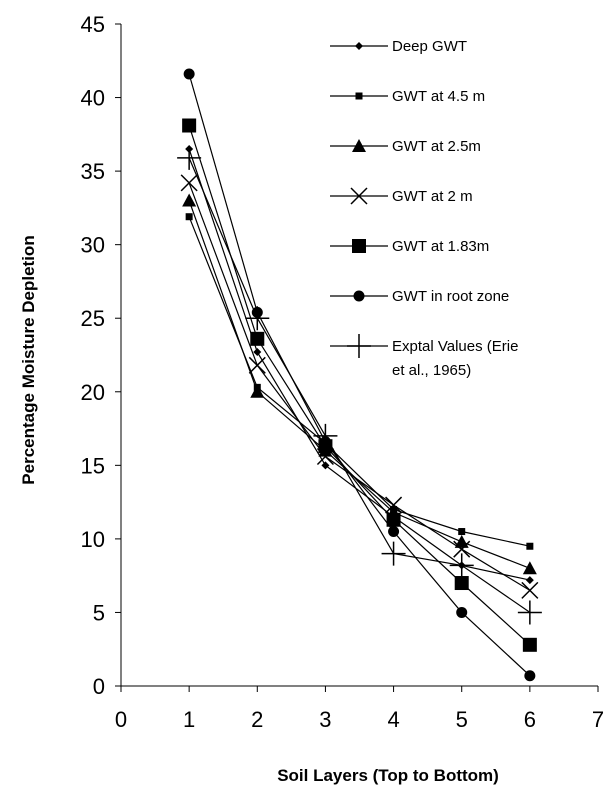  I want to click on y-tick-label: 10, so click(93, 539).